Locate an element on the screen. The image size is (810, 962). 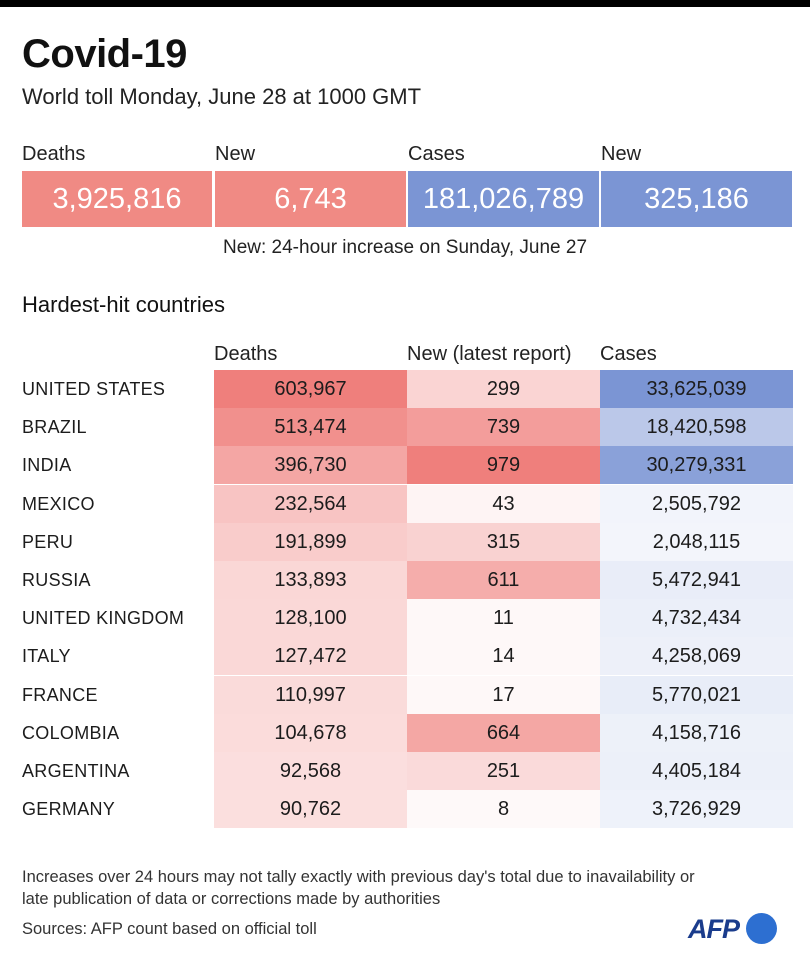
top-bar is located at coordinates (405, 3).